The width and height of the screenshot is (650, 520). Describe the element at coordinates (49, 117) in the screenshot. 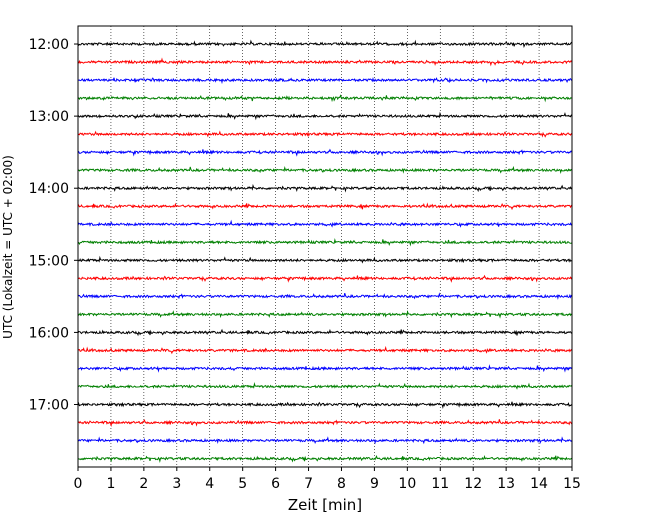

I see `y-tick-label: 13:00` at that location.